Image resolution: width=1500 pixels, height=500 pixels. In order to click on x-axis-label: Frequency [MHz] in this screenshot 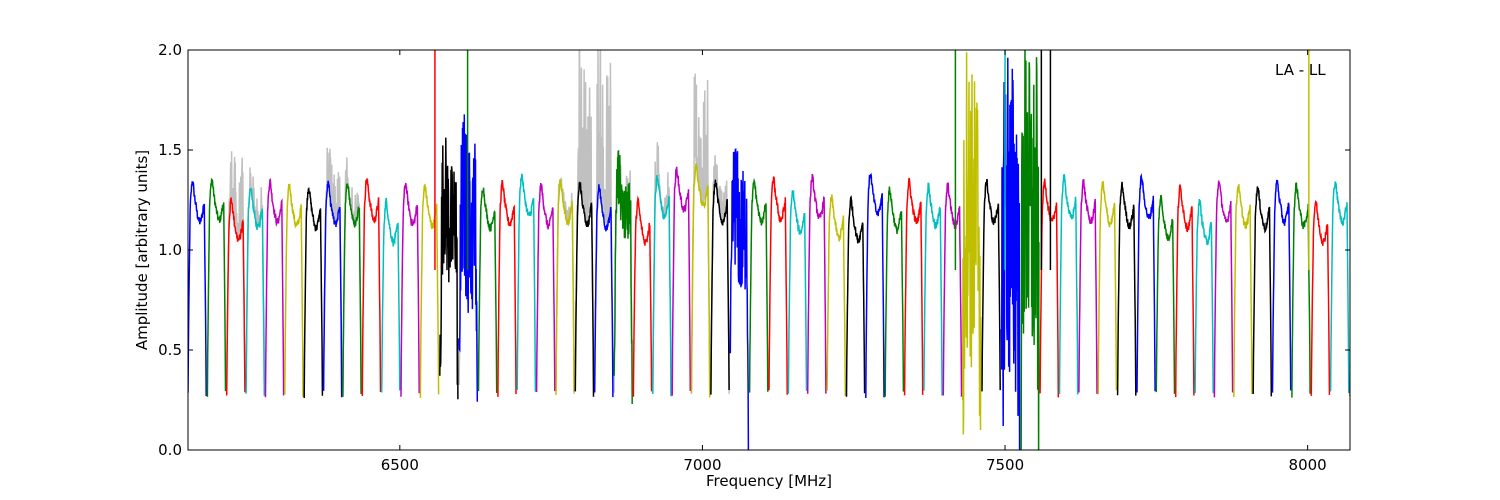, I will do `click(769, 481)`.